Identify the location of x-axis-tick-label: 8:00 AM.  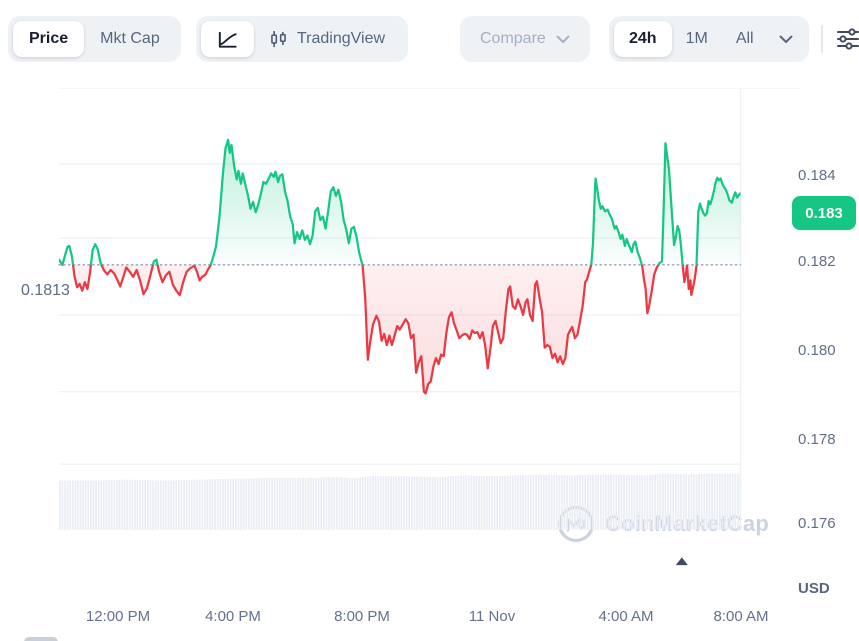
(741, 616).